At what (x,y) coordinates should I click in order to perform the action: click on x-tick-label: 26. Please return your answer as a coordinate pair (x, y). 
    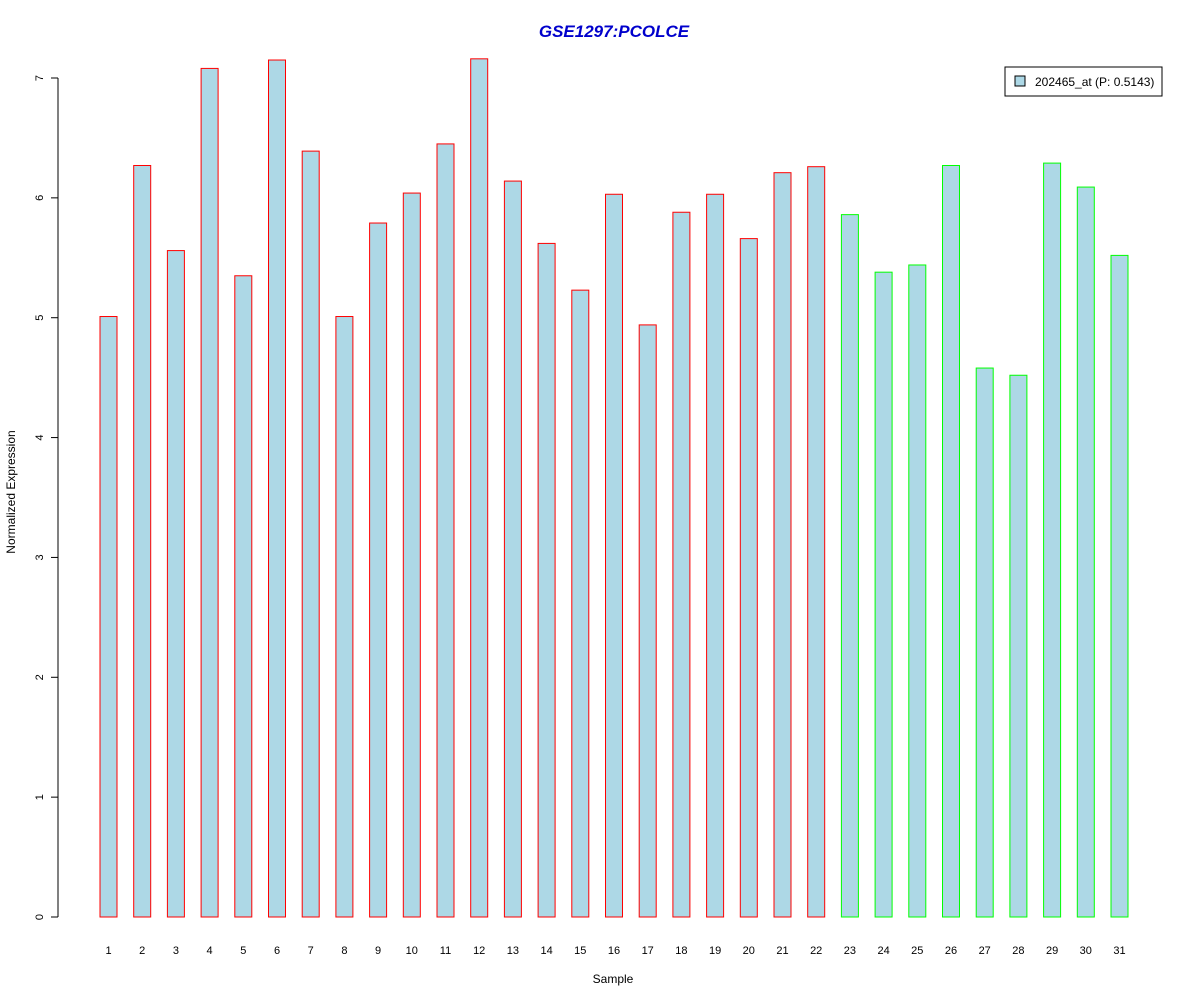
    Looking at the image, I should click on (951, 951).